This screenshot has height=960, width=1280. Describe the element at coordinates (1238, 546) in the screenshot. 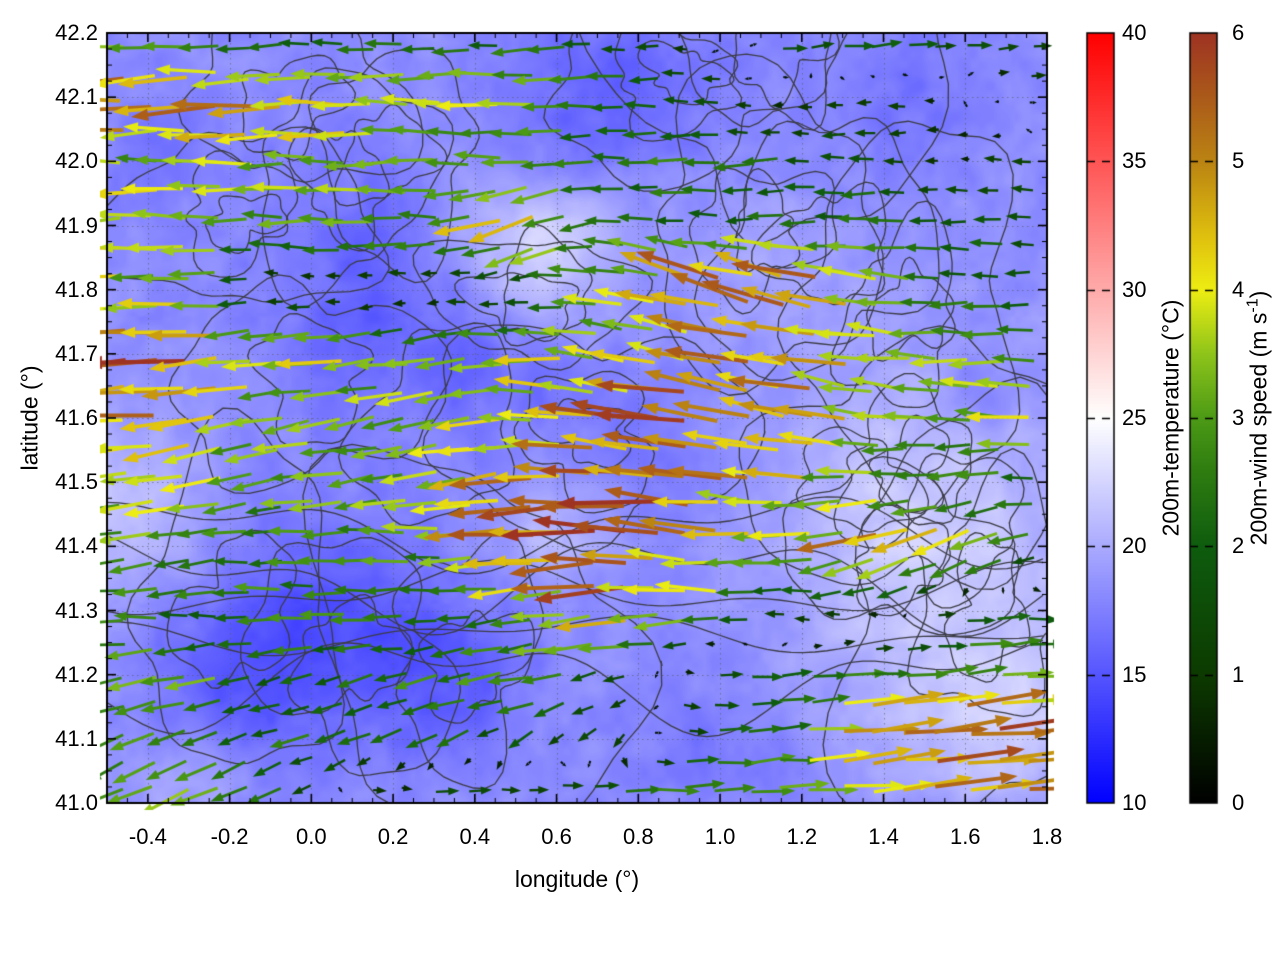

I see `wind-colorbar-tick-label: 2` at that location.